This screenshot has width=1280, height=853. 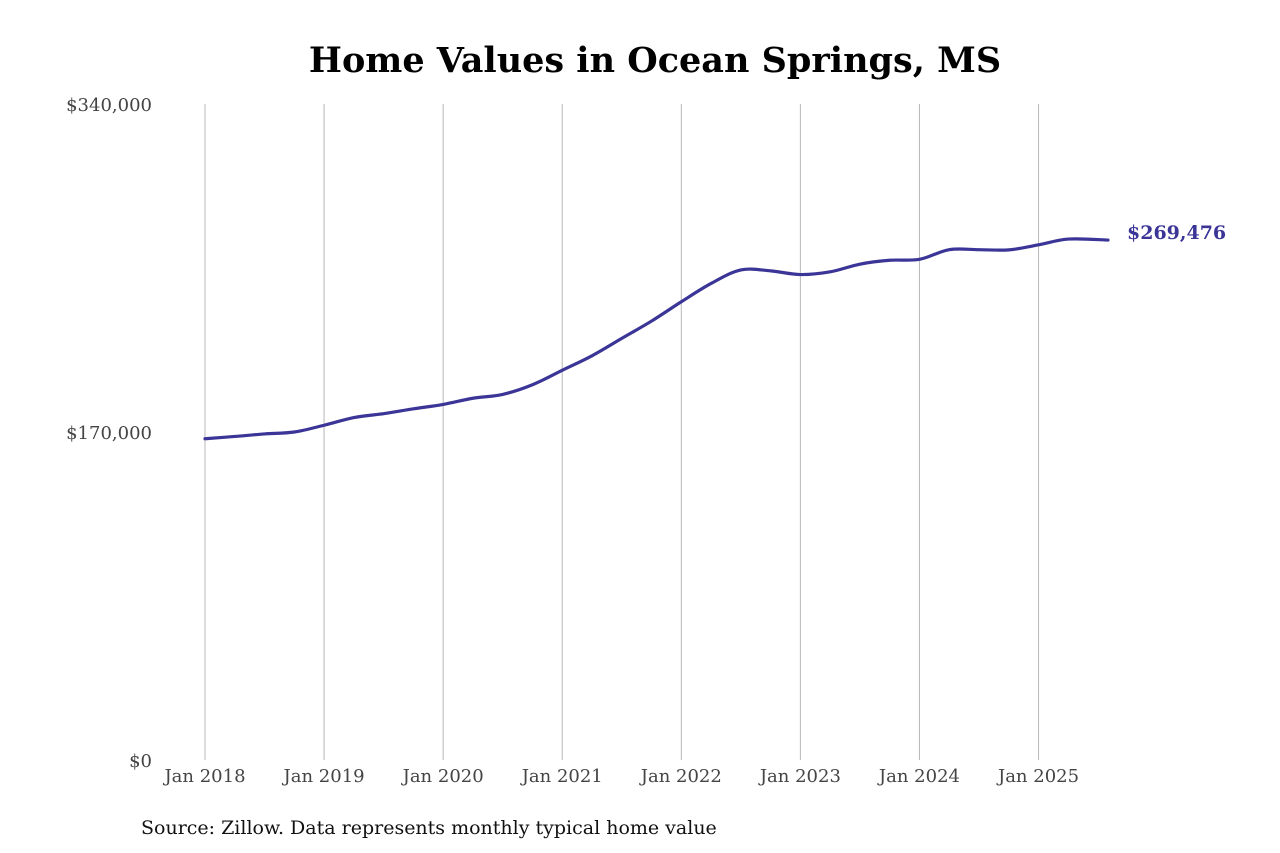 I want to click on y-tick-label: $170,000, so click(x=109, y=433).